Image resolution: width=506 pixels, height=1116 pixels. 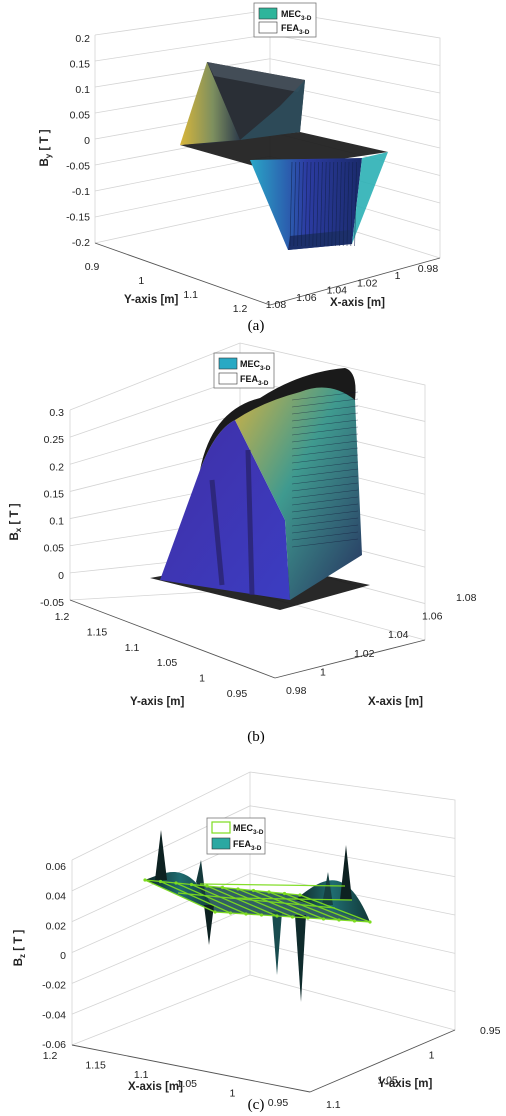 What do you see at coordinates (432, 1056) in the screenshot?
I see `panel-c-y-tick: 1` at bounding box center [432, 1056].